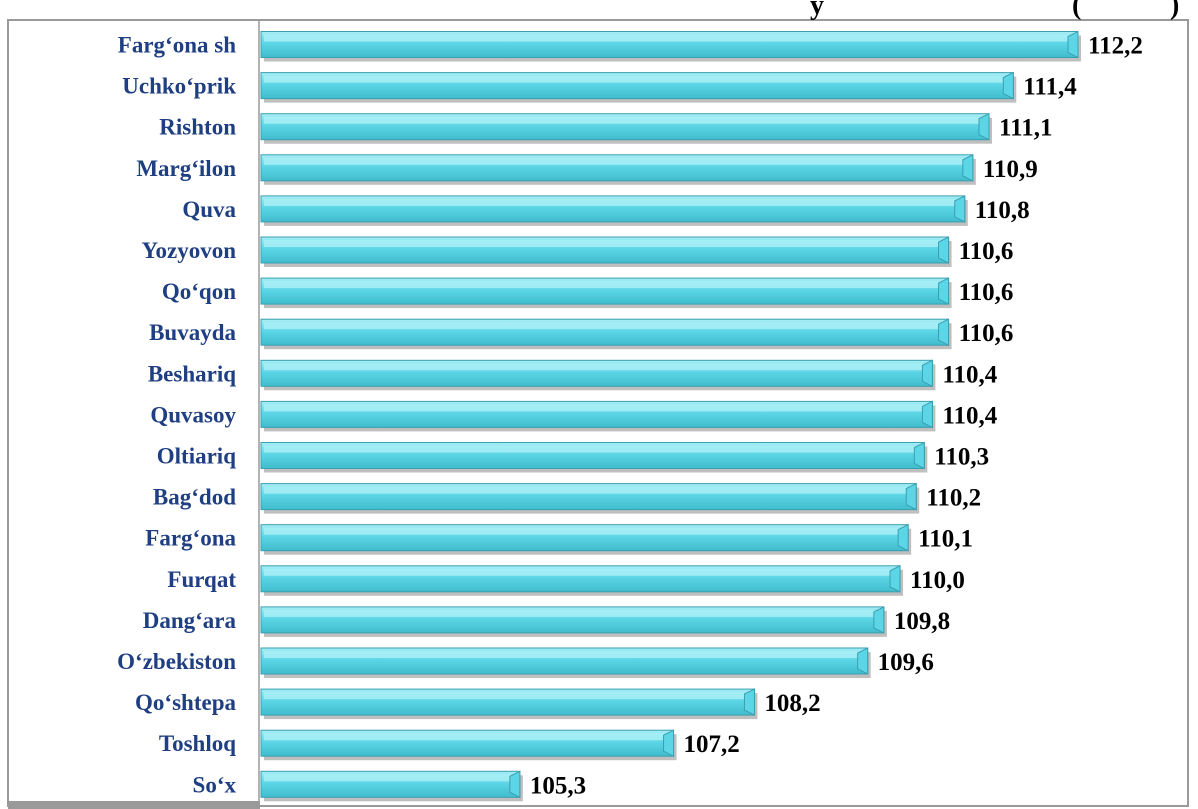 The width and height of the screenshot is (1198, 809). What do you see at coordinates (192, 373) in the screenshot?
I see `category-label: Beshariq` at bounding box center [192, 373].